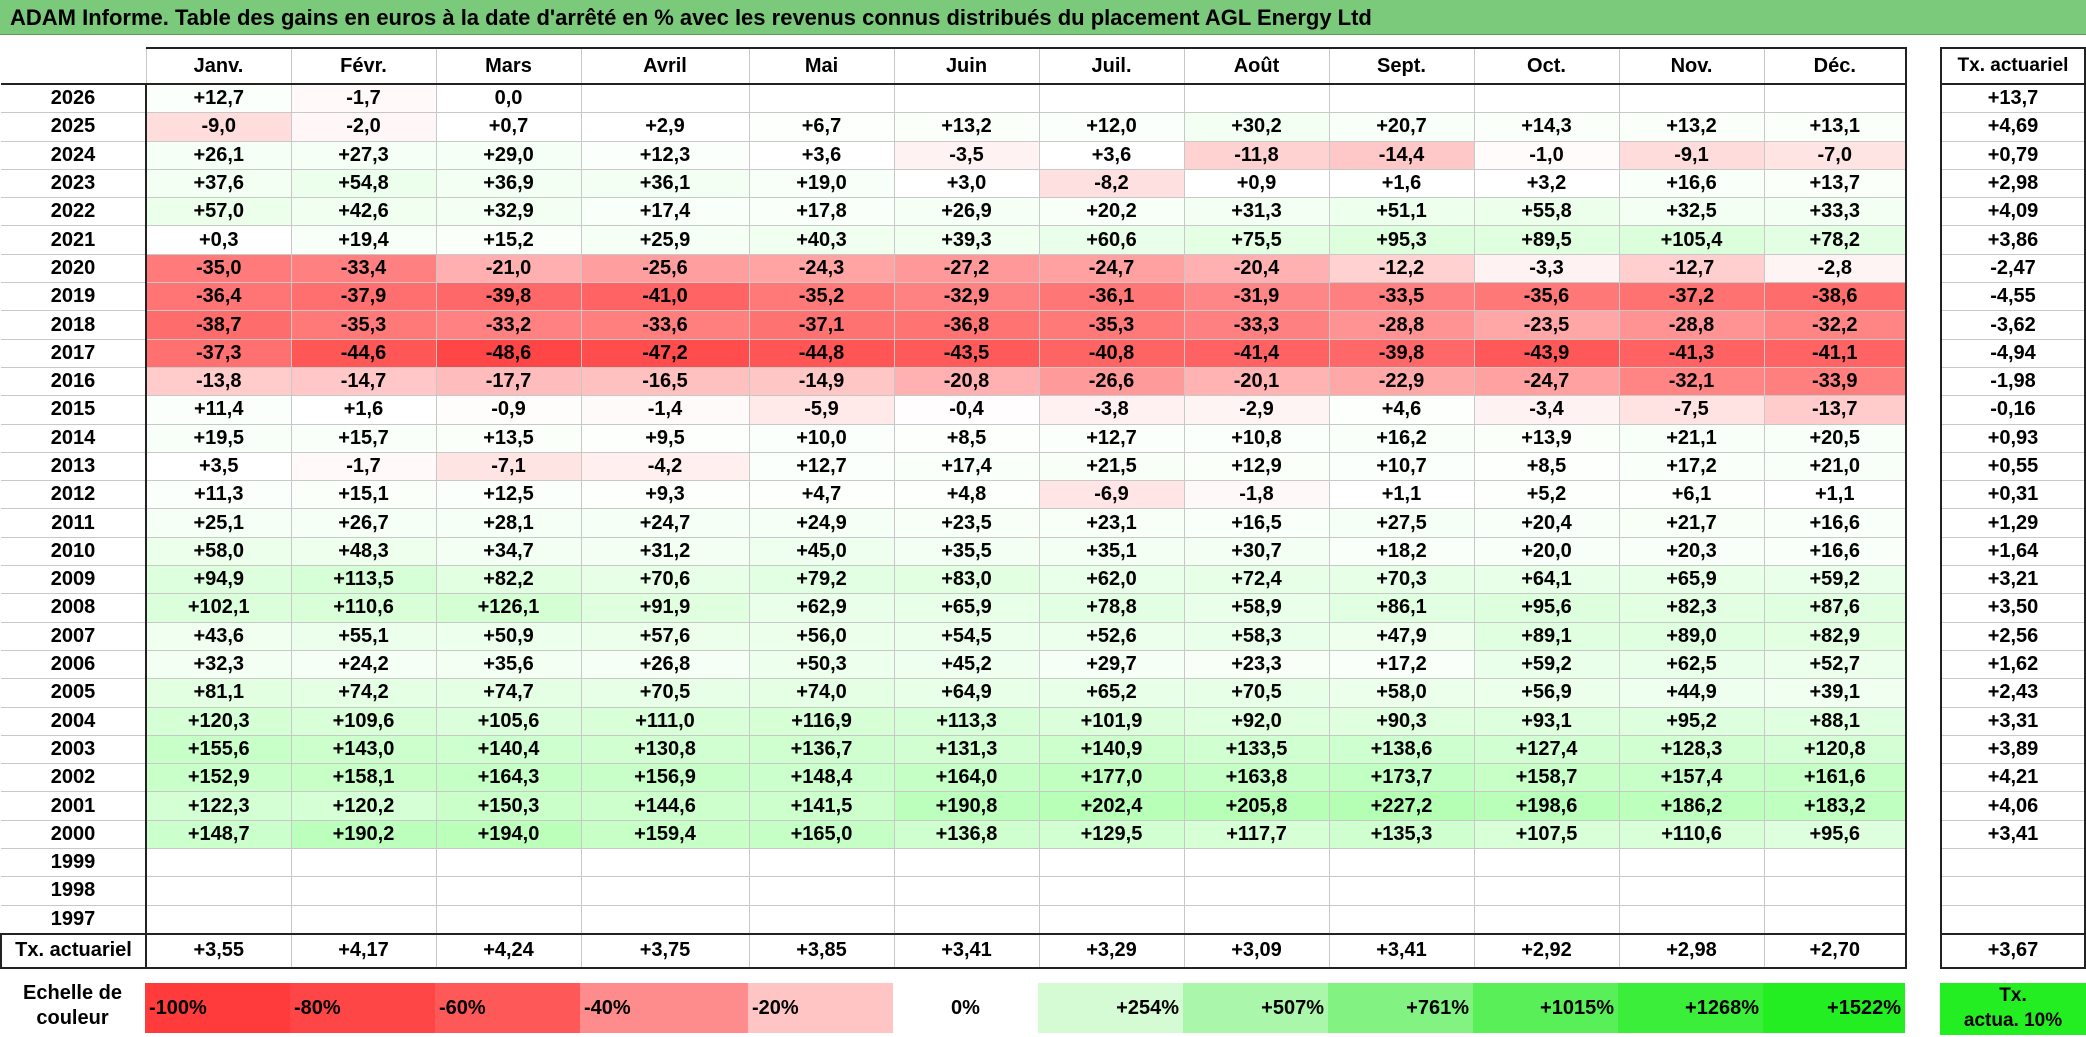 The width and height of the screenshot is (2086, 1037). Describe the element at coordinates (1400, 1008) in the screenshot. I see `color-scale-swatch: +761%` at that location.